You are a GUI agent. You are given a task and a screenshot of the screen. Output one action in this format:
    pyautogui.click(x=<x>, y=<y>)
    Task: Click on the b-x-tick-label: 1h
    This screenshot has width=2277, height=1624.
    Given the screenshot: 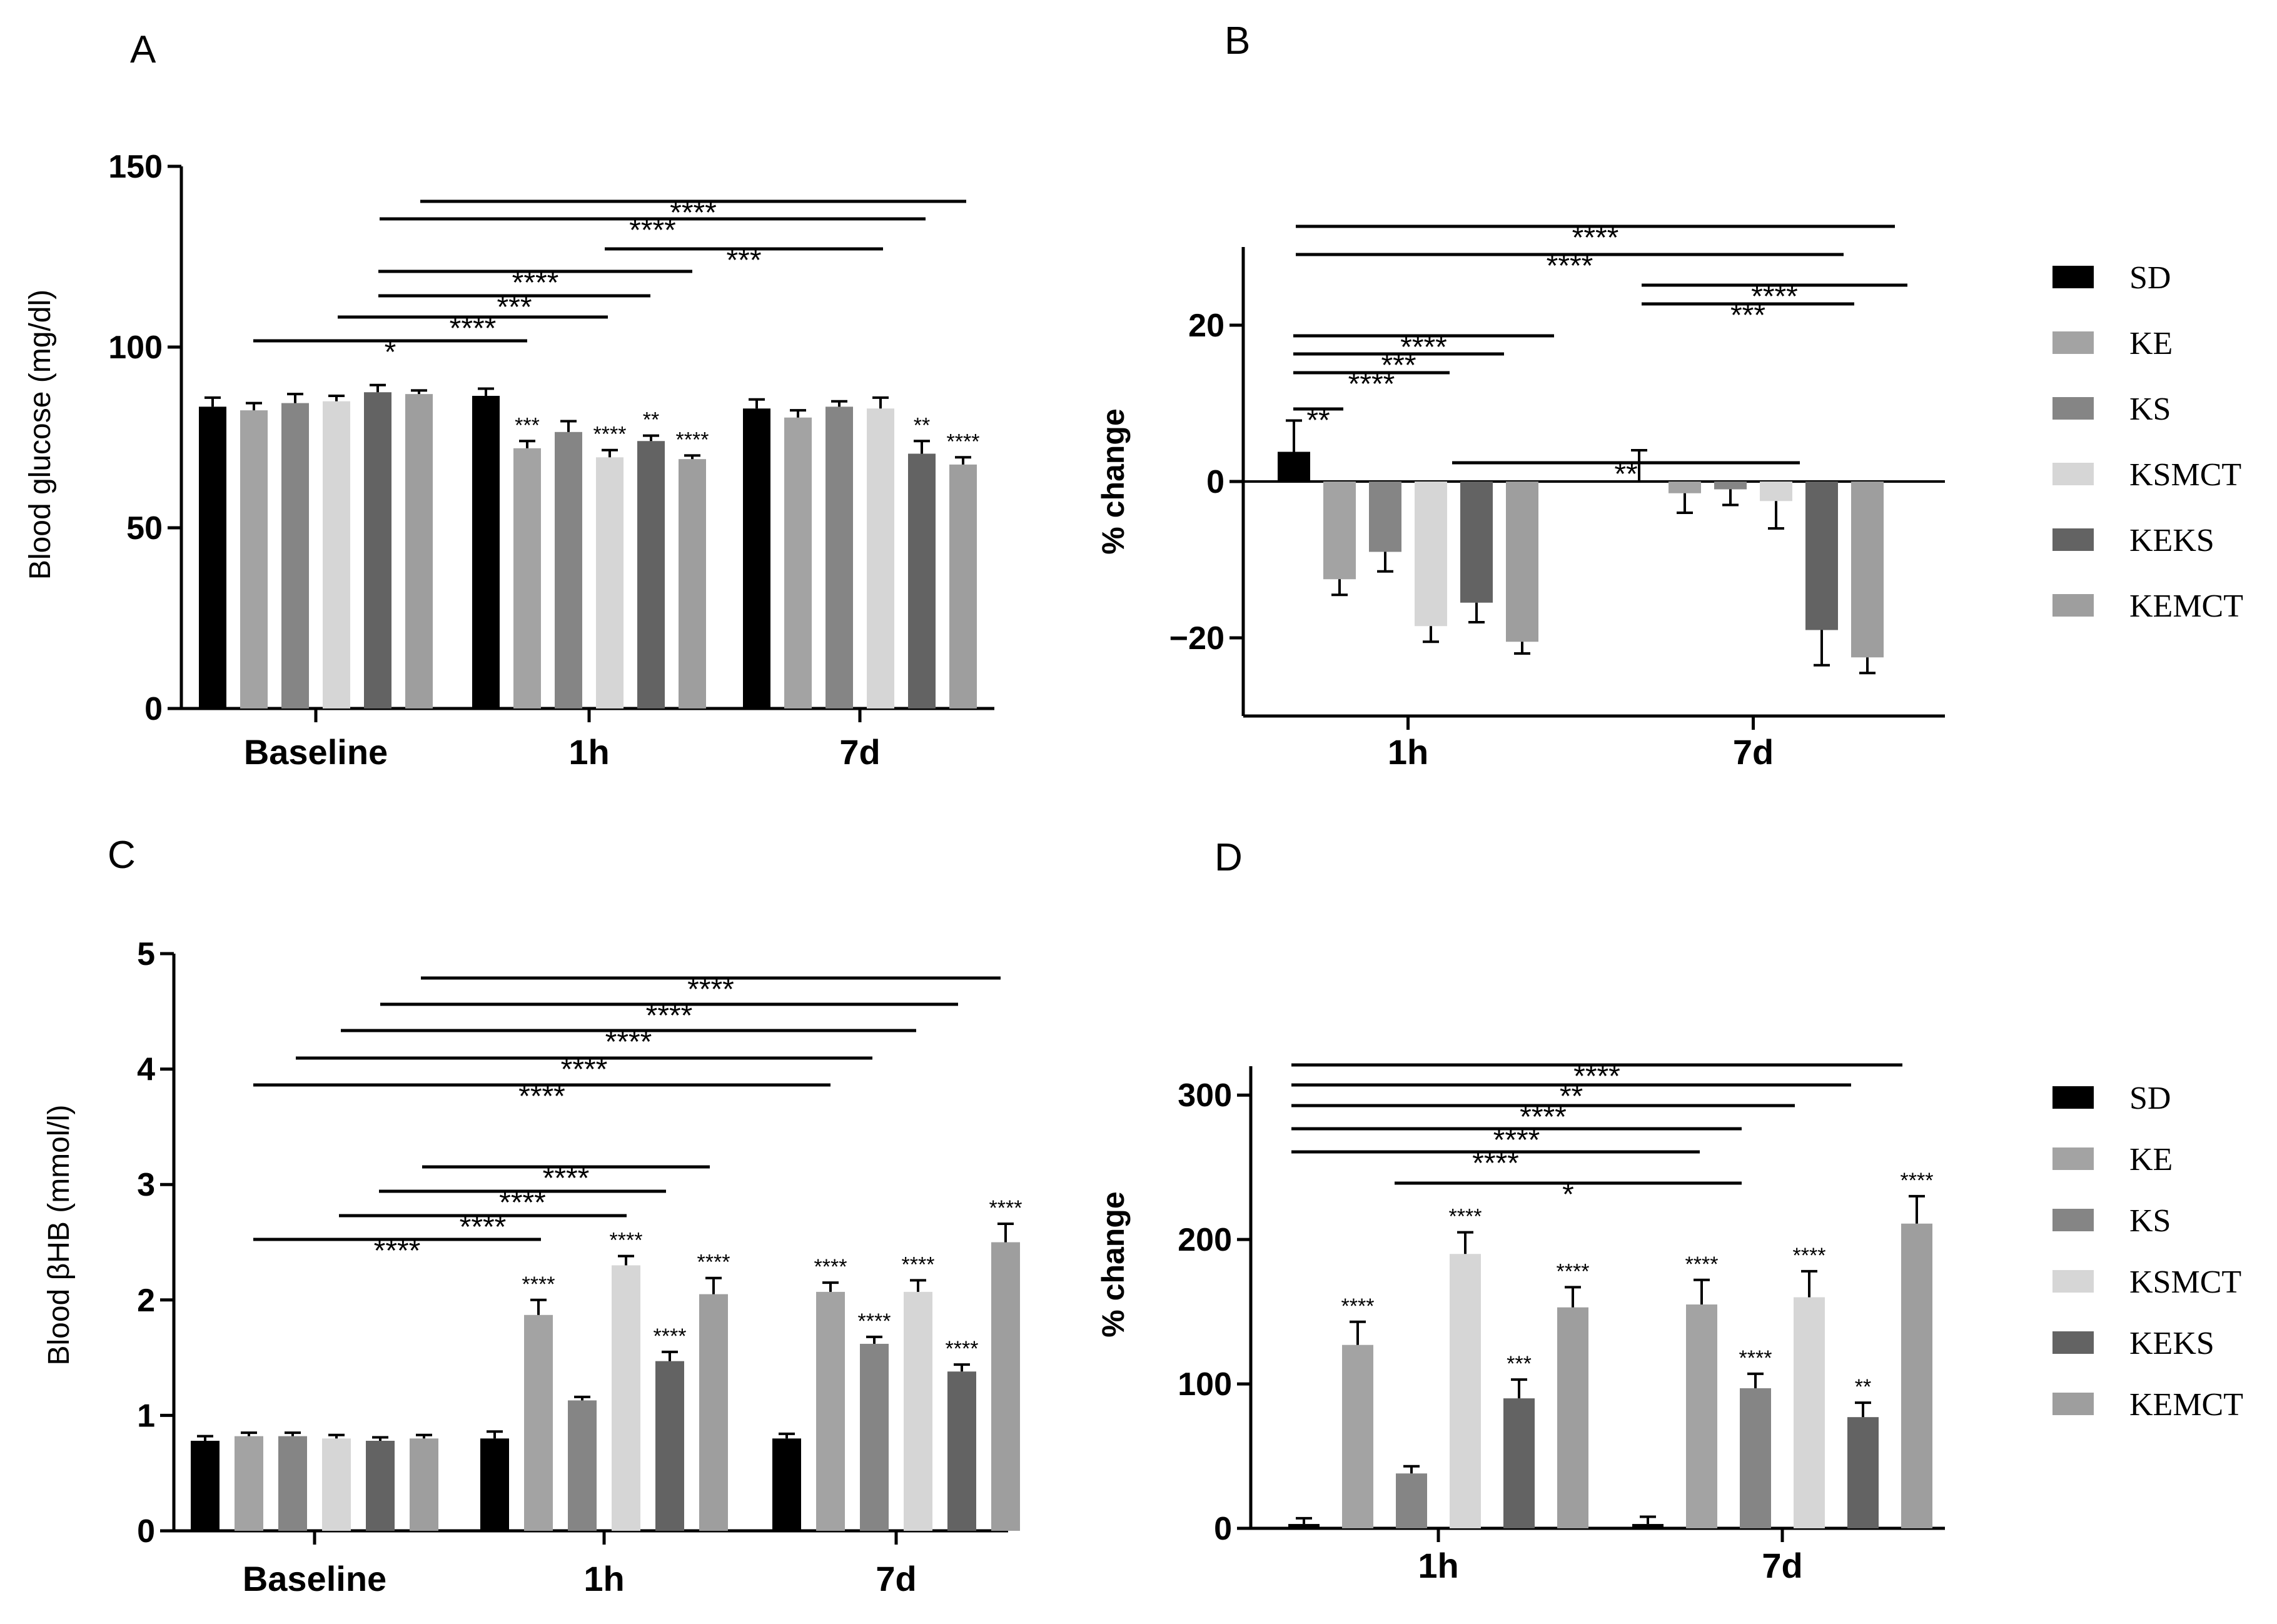 What is the action you would take?
    pyautogui.click(x=1408, y=752)
    